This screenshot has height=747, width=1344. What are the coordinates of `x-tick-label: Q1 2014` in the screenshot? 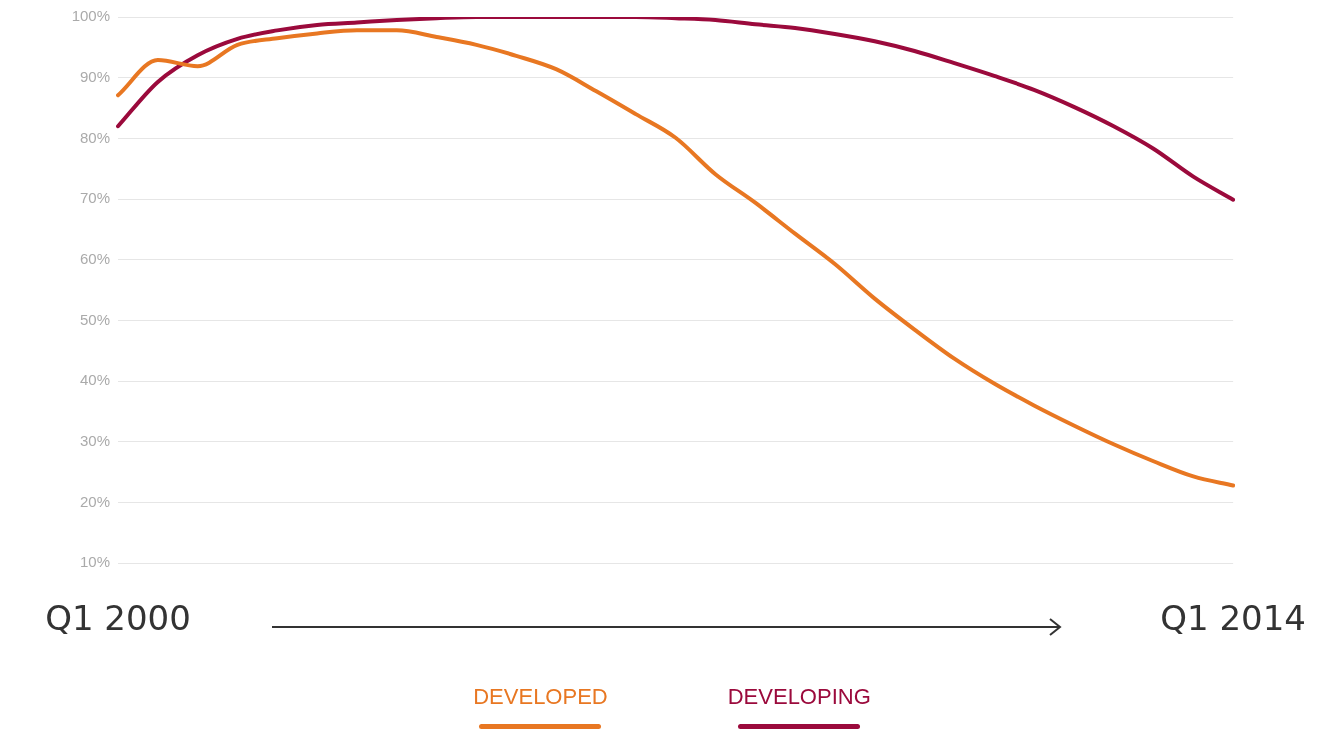 It's located at (1233, 618).